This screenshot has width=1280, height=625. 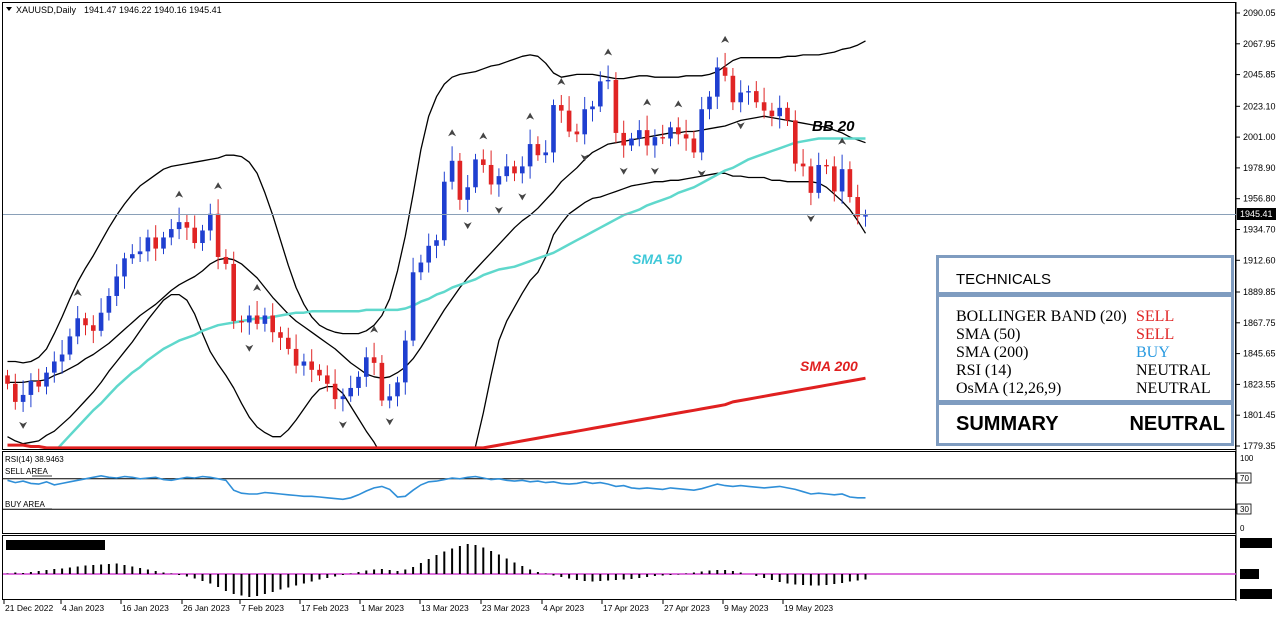 I want to click on rsi-title: RSI(14) 38.9463, so click(x=34, y=459).